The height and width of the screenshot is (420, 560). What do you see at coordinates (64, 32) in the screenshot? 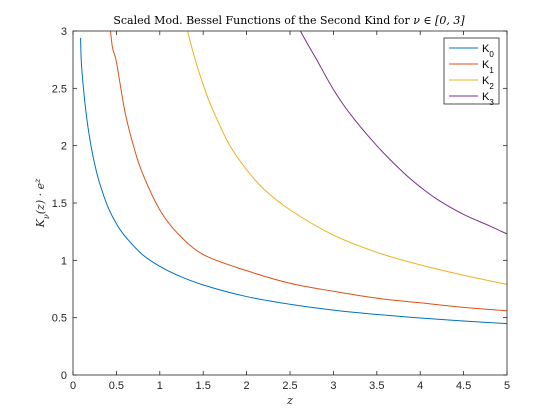
I see `y-tick-label: 3` at bounding box center [64, 32].